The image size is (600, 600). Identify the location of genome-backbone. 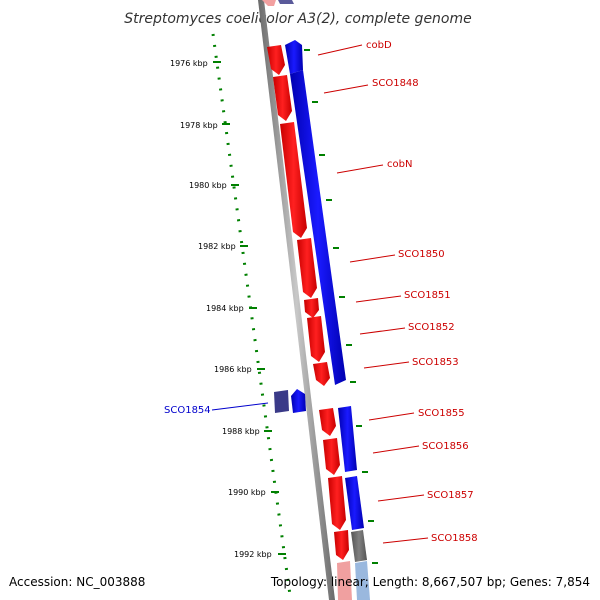
(296, 300).